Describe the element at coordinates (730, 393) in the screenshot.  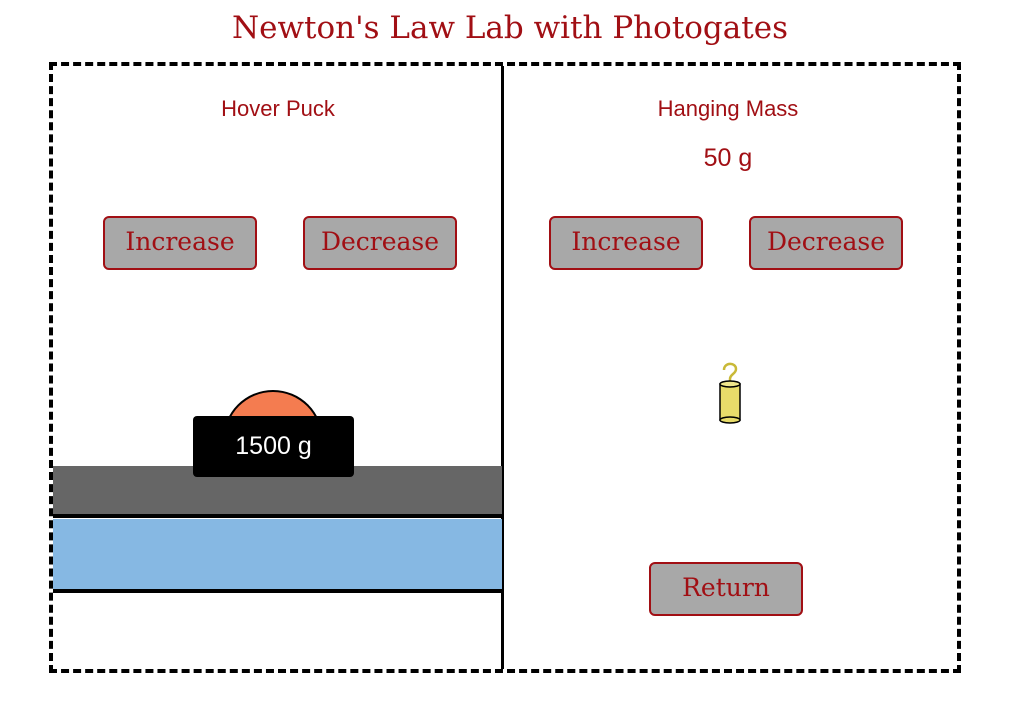
I see `hanging-weight-icon` at that location.